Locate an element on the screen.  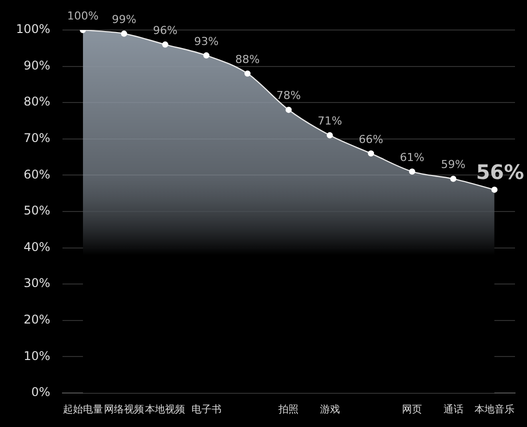
data-label: 96% is located at coordinates (165, 30).